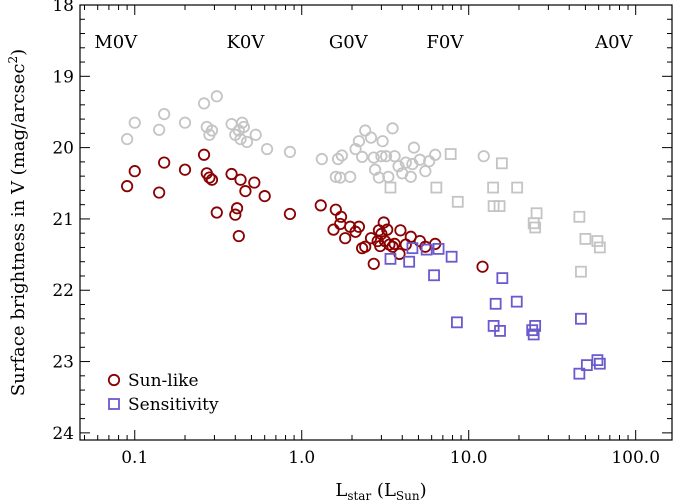 The height and width of the screenshot is (503, 694). I want to click on legend-marker, so click(114, 404).